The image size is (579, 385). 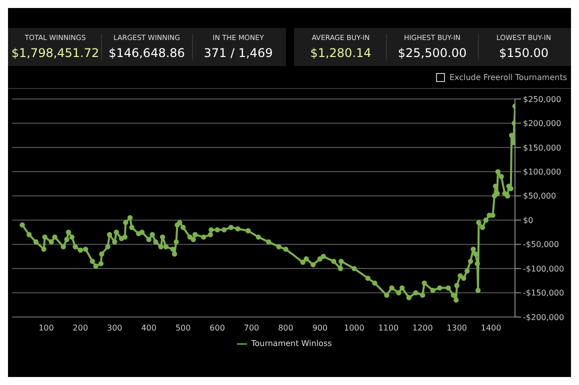 I want to click on legend-label: Tournament Winloss, so click(x=291, y=343).